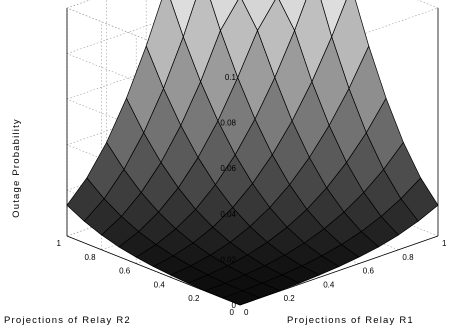 The width and height of the screenshot is (474, 328). Describe the element at coordinates (234, 305) in the screenshot. I see `z-tick-label: 0` at that location.